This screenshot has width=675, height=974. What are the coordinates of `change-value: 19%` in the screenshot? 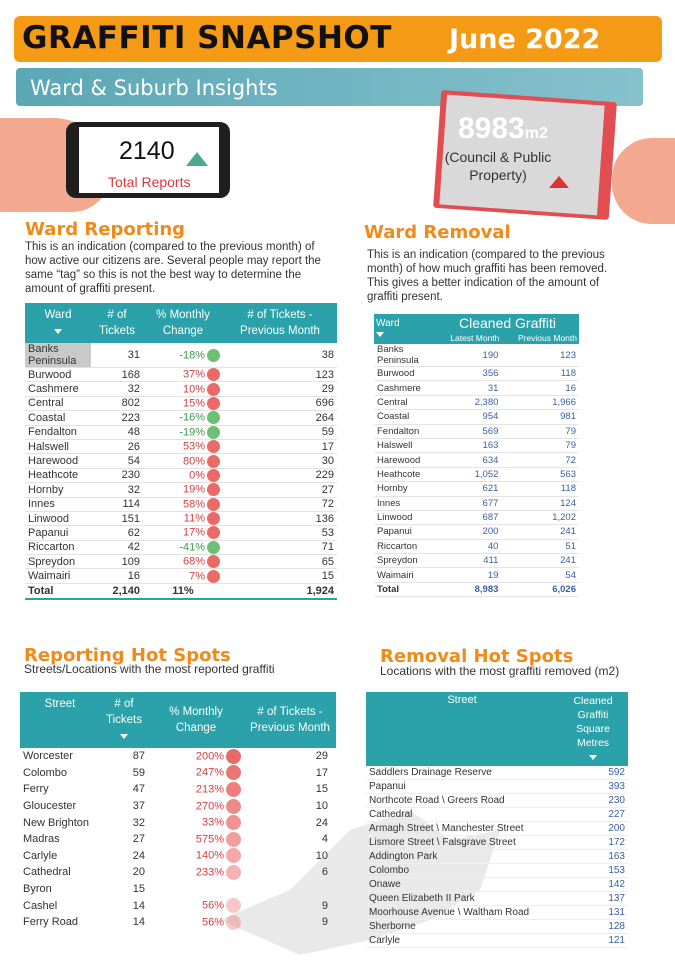 It's located at (193, 489).